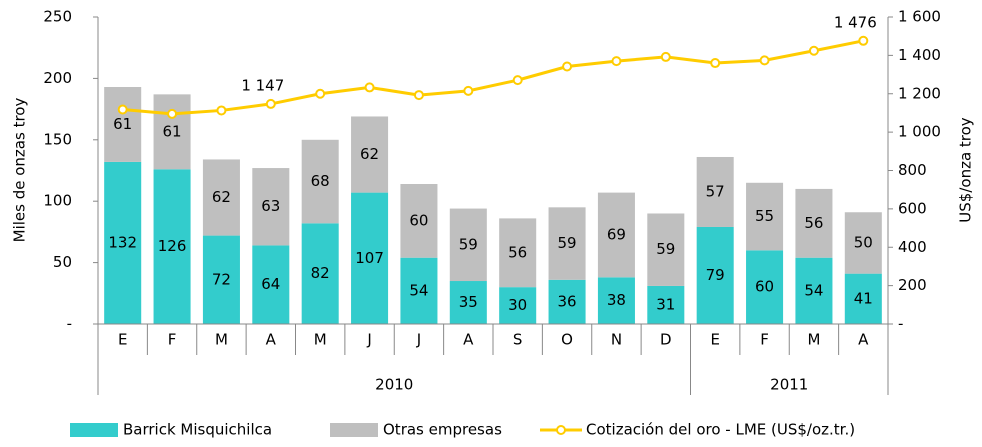 The height and width of the screenshot is (447, 982). Describe the element at coordinates (855, 22) in the screenshot. I see `line-label: 1 476` at that location.